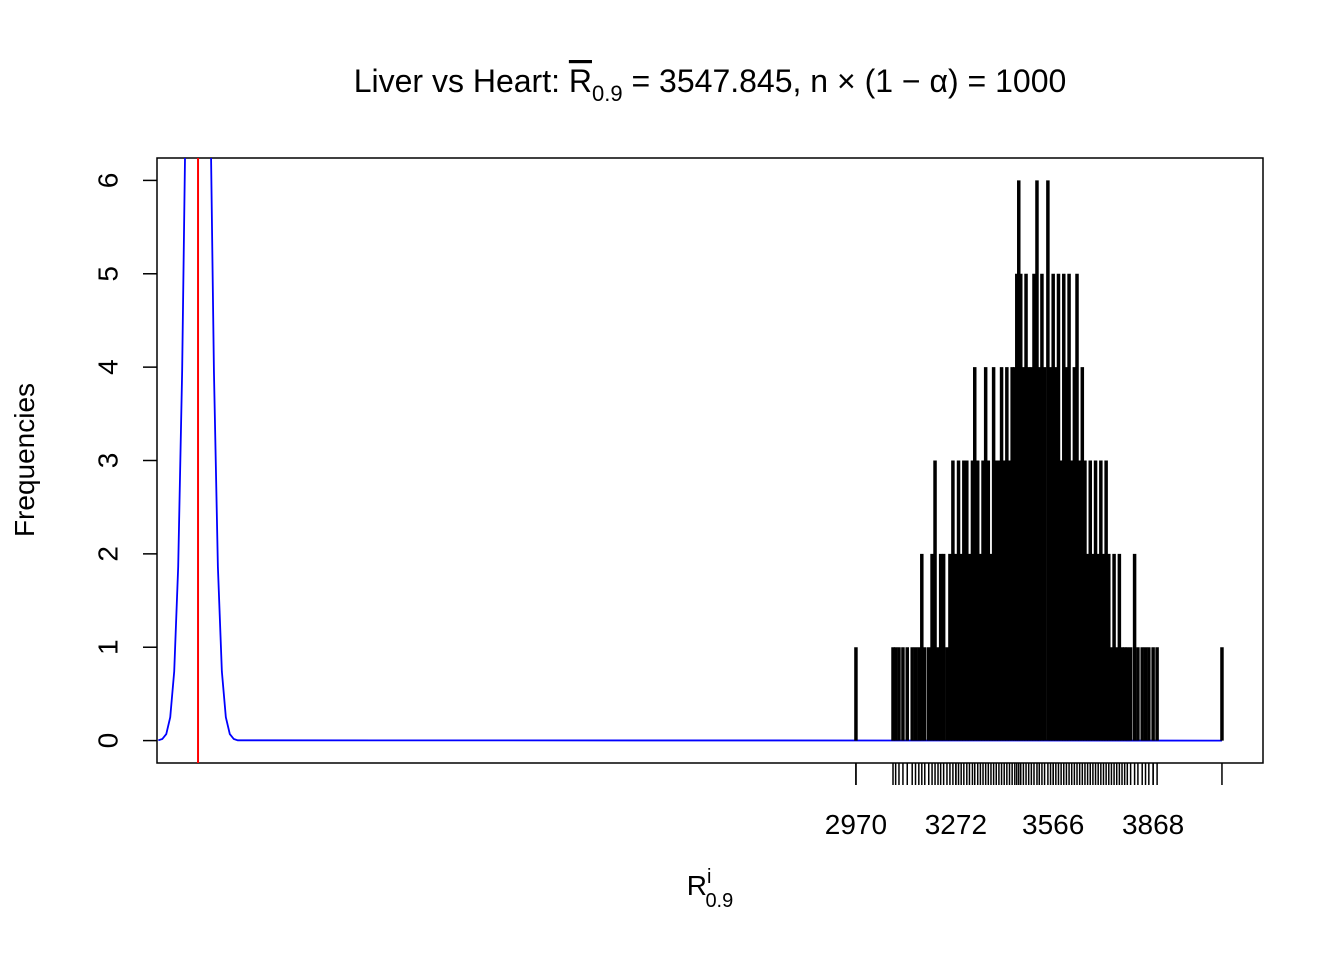 Image resolution: width=1344 pixels, height=965 pixels. I want to click on y-axis-label: Frequencies, so click(24, 460).